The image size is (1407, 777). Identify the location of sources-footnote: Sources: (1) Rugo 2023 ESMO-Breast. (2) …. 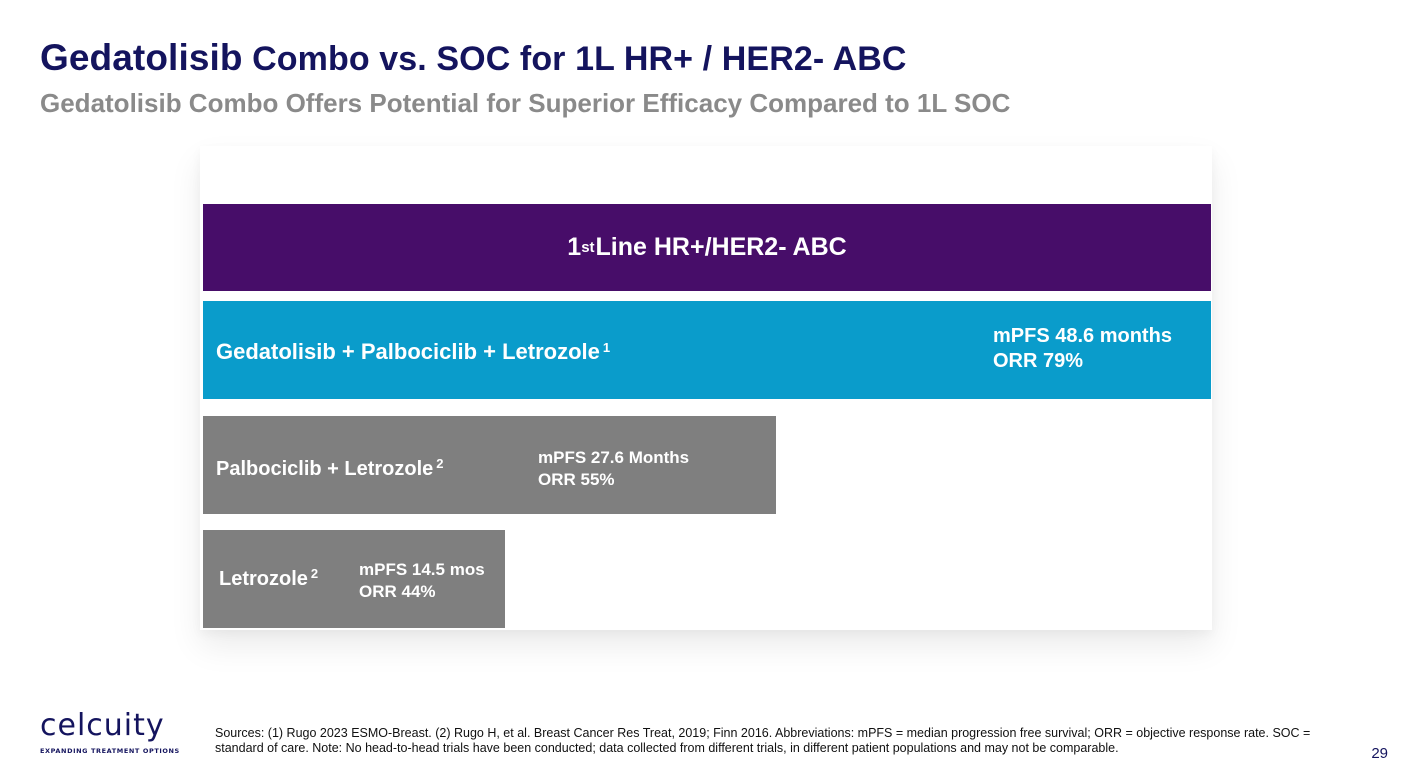
(763, 740).